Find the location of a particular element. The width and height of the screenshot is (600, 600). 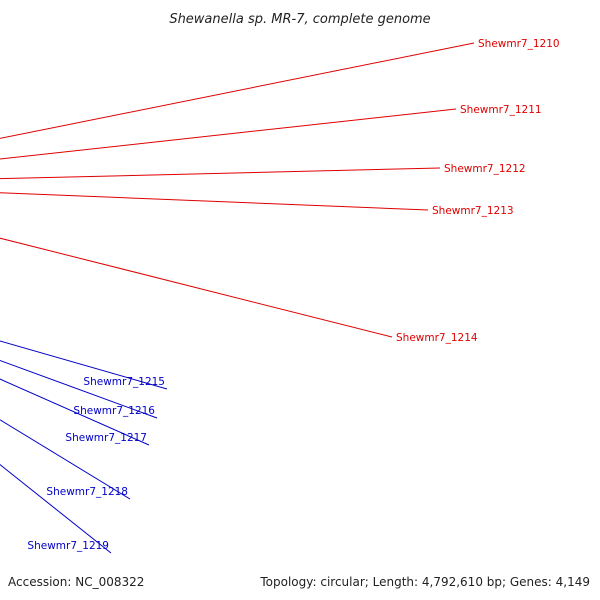

gene-label: Shewmr7_1215 is located at coordinates (124, 382).